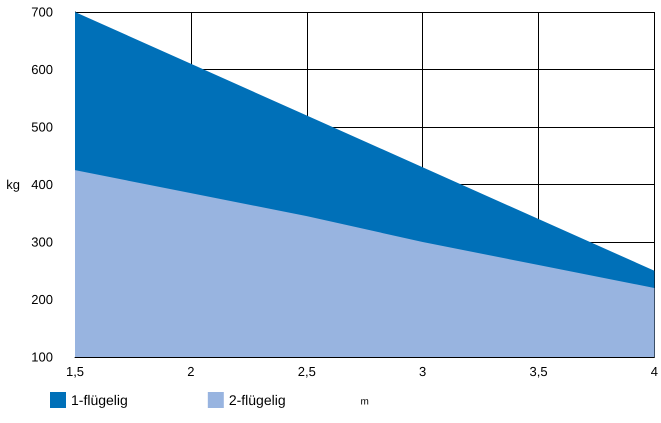 This screenshot has height=423, width=661. Describe the element at coordinates (75, 371) in the screenshot. I see `x-tick-label: 1,5` at that location.